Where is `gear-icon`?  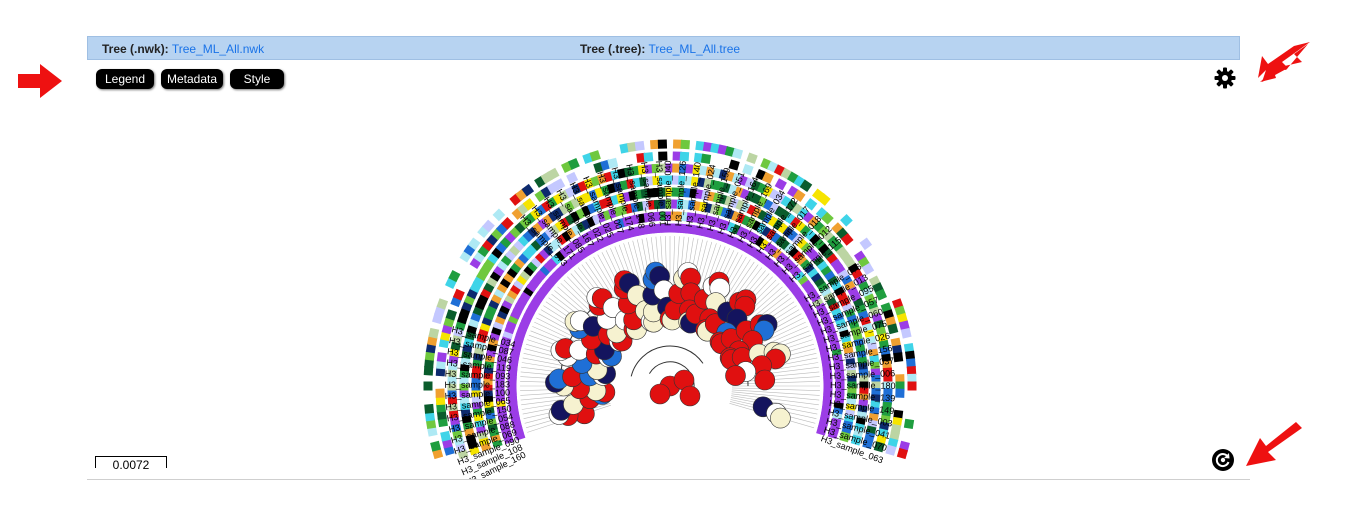 gear-icon is located at coordinates (1225, 78).